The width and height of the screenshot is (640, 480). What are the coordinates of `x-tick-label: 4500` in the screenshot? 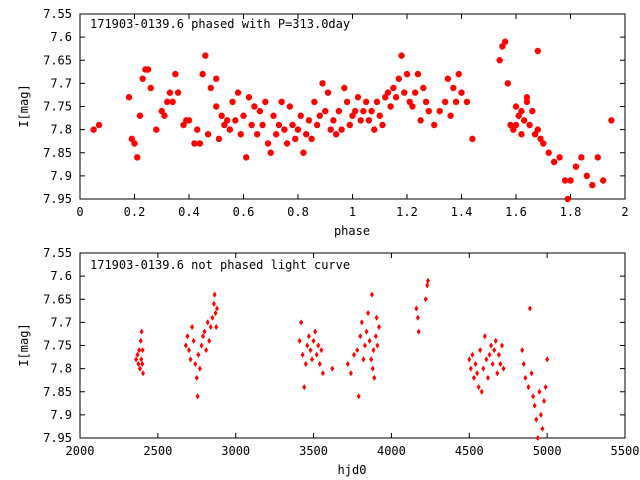 It's located at (469, 451).